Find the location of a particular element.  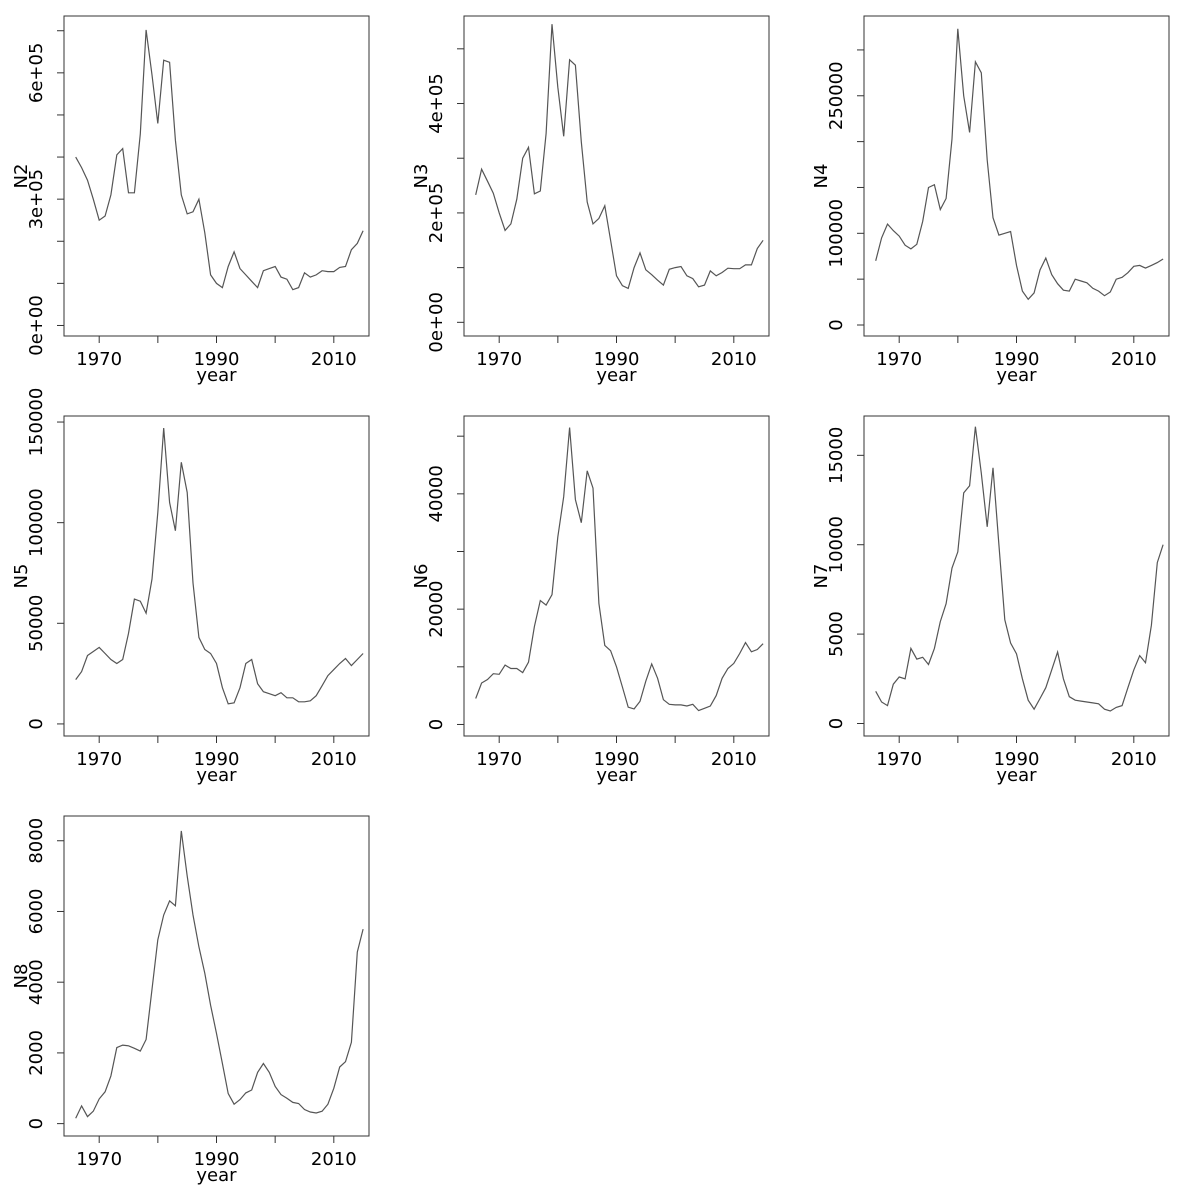

y-tick-label: 50000 is located at coordinates (36, 623).